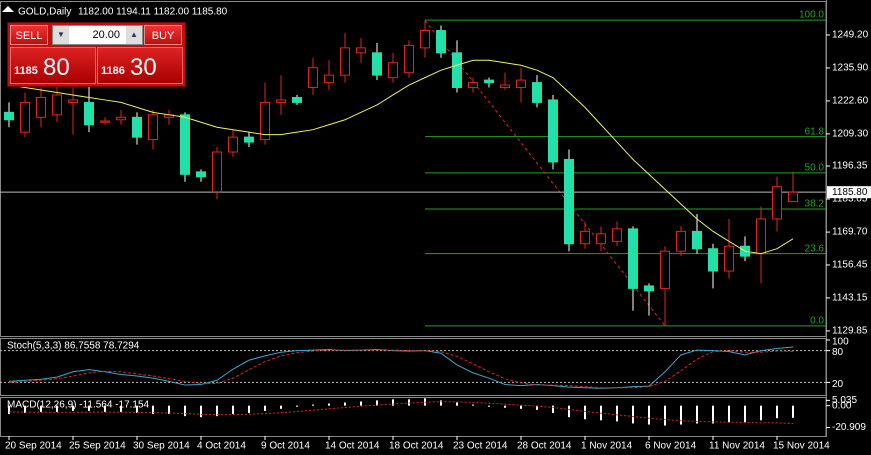 The height and width of the screenshot is (455, 871). I want to click on ask-price: 1186 30, so click(140, 65).